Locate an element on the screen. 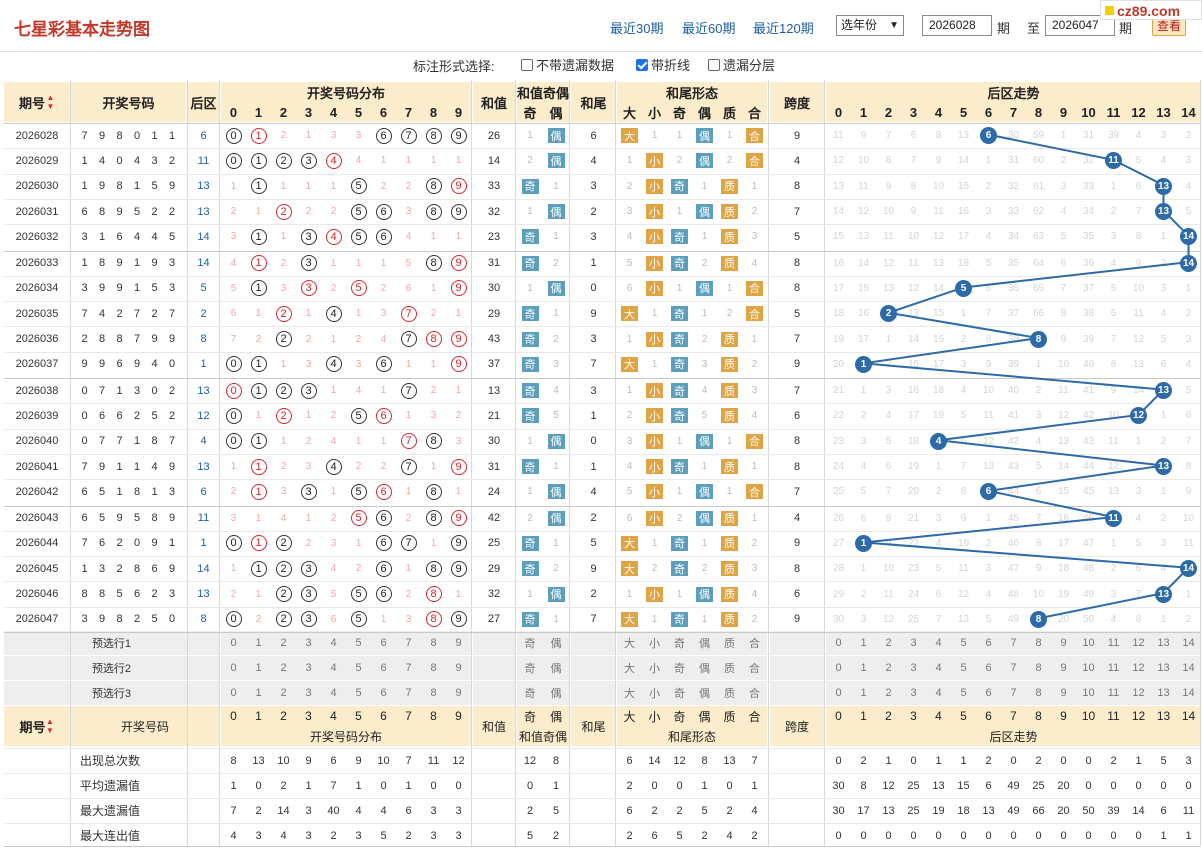 This screenshot has height=854, width=1202. checkbox-omission-layer is located at coordinates (714, 64).